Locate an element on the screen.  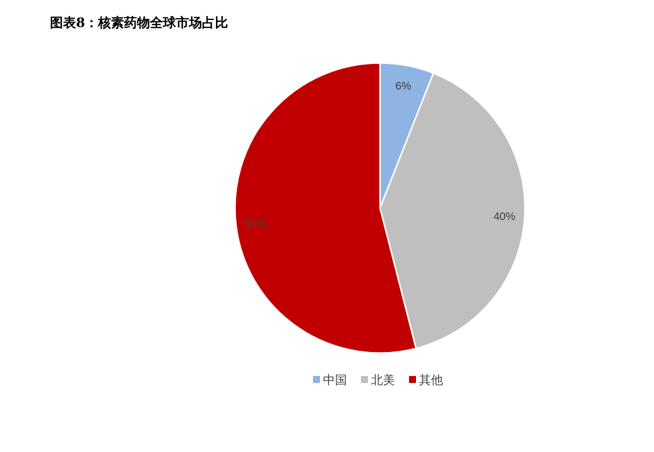
data-label: 6% is located at coordinates (403, 86).